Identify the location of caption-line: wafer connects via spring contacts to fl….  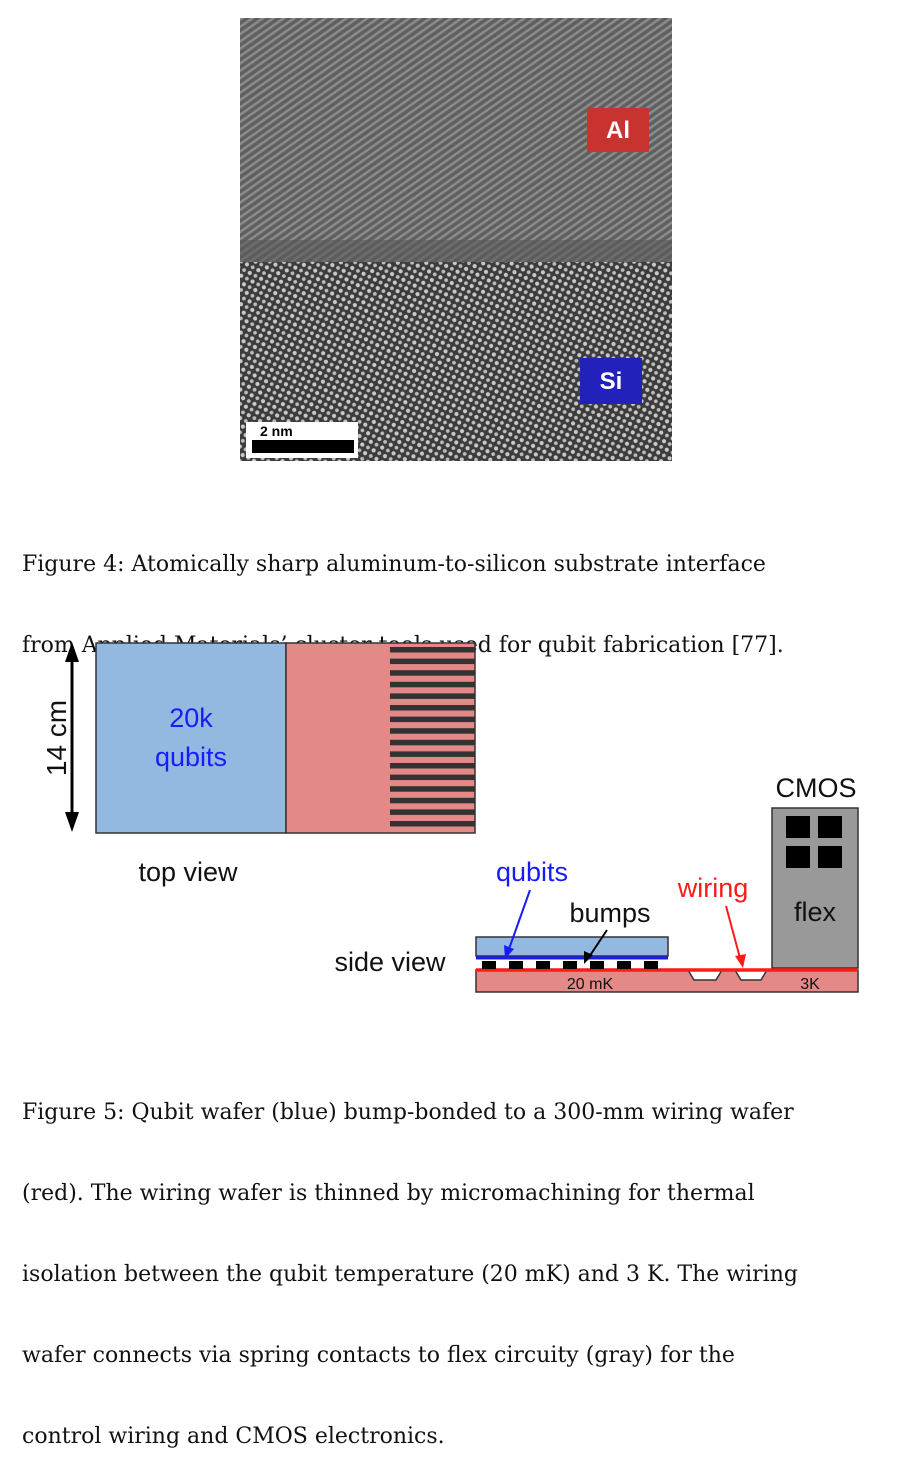
(378, 1355).